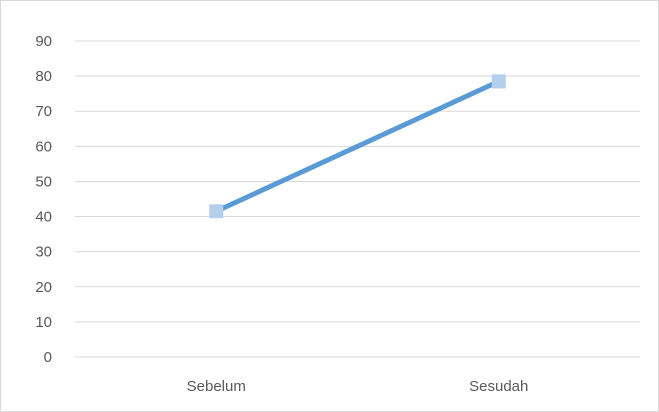 This screenshot has height=412, width=659. What do you see at coordinates (43, 181) in the screenshot?
I see `y-tick-label: 50` at bounding box center [43, 181].